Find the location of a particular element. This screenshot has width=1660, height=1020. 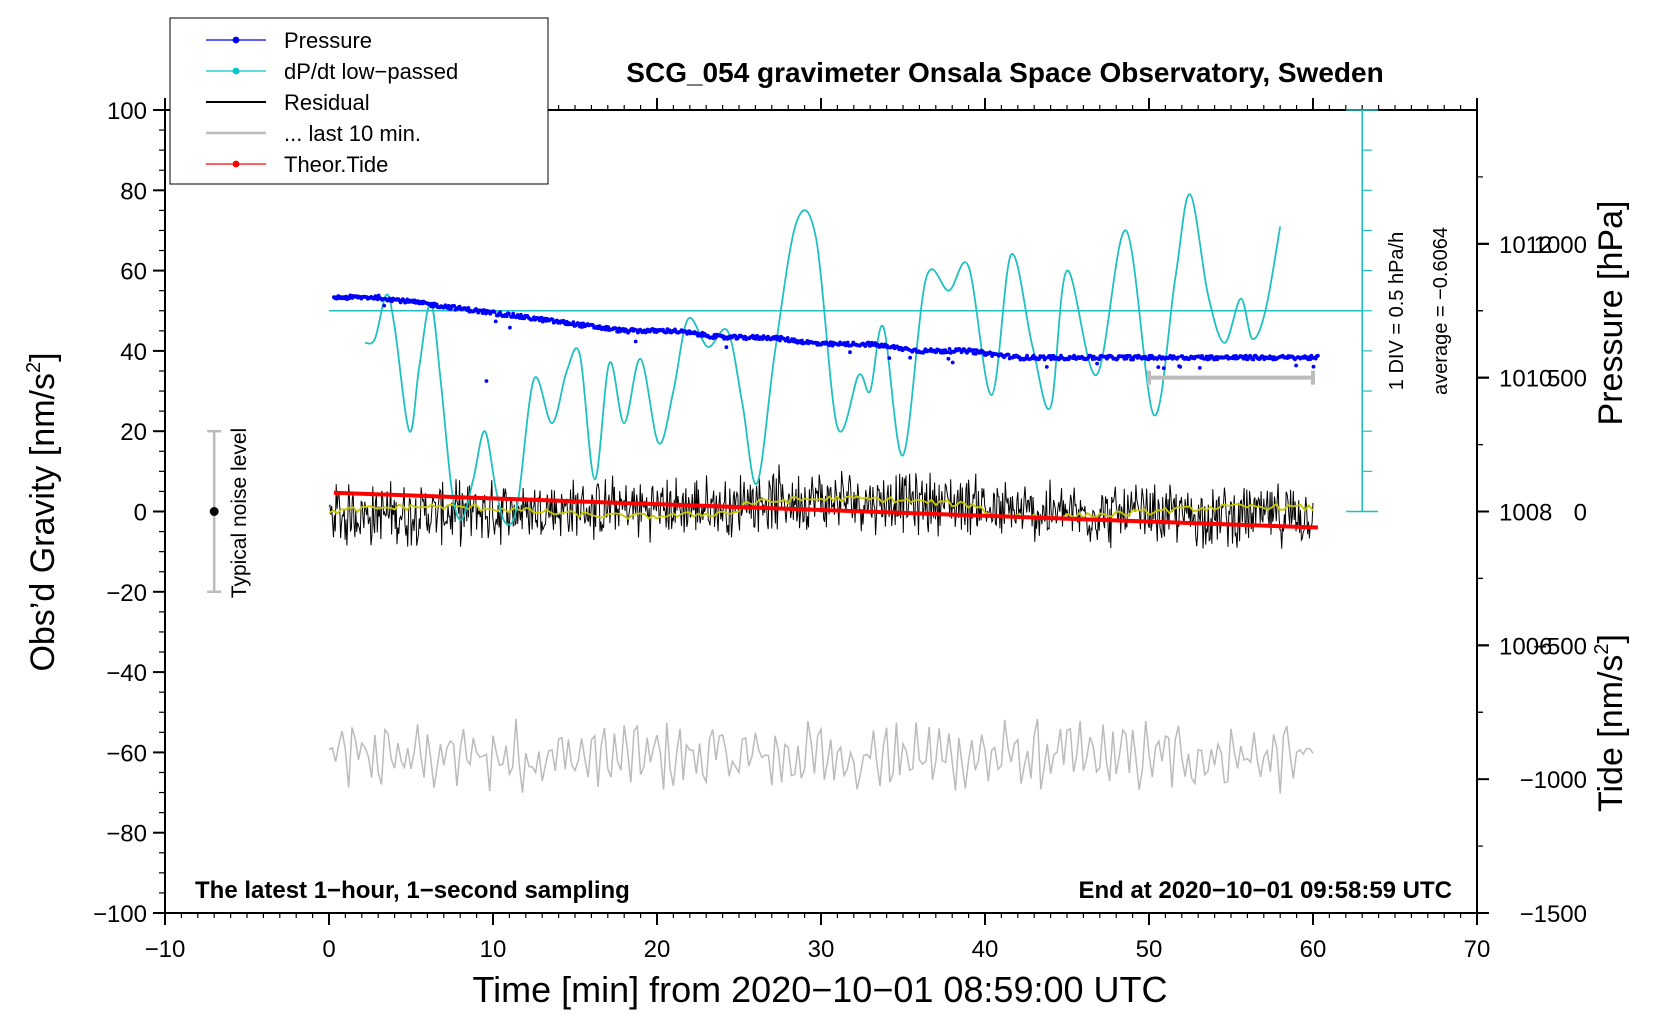

tide-tick-label: 1000 is located at coordinates (1560, 245).